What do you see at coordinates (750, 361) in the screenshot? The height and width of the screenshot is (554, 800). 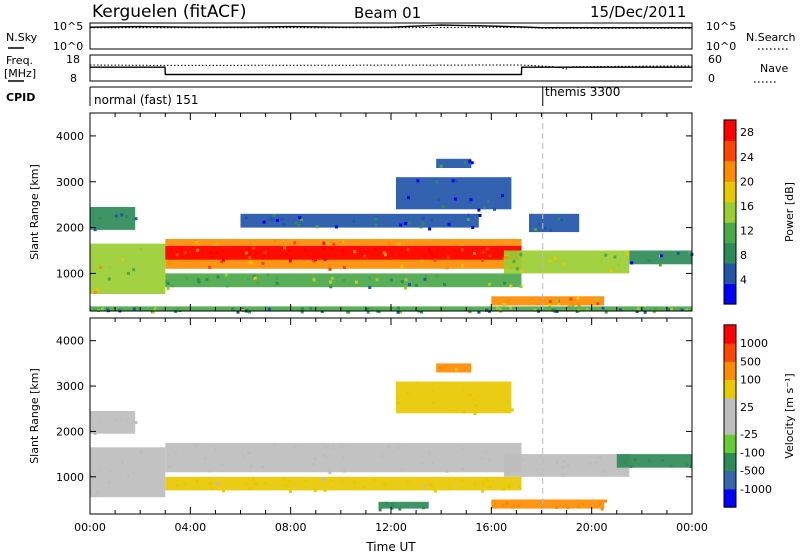 I see `colorbar-tick-label: 500` at bounding box center [750, 361].